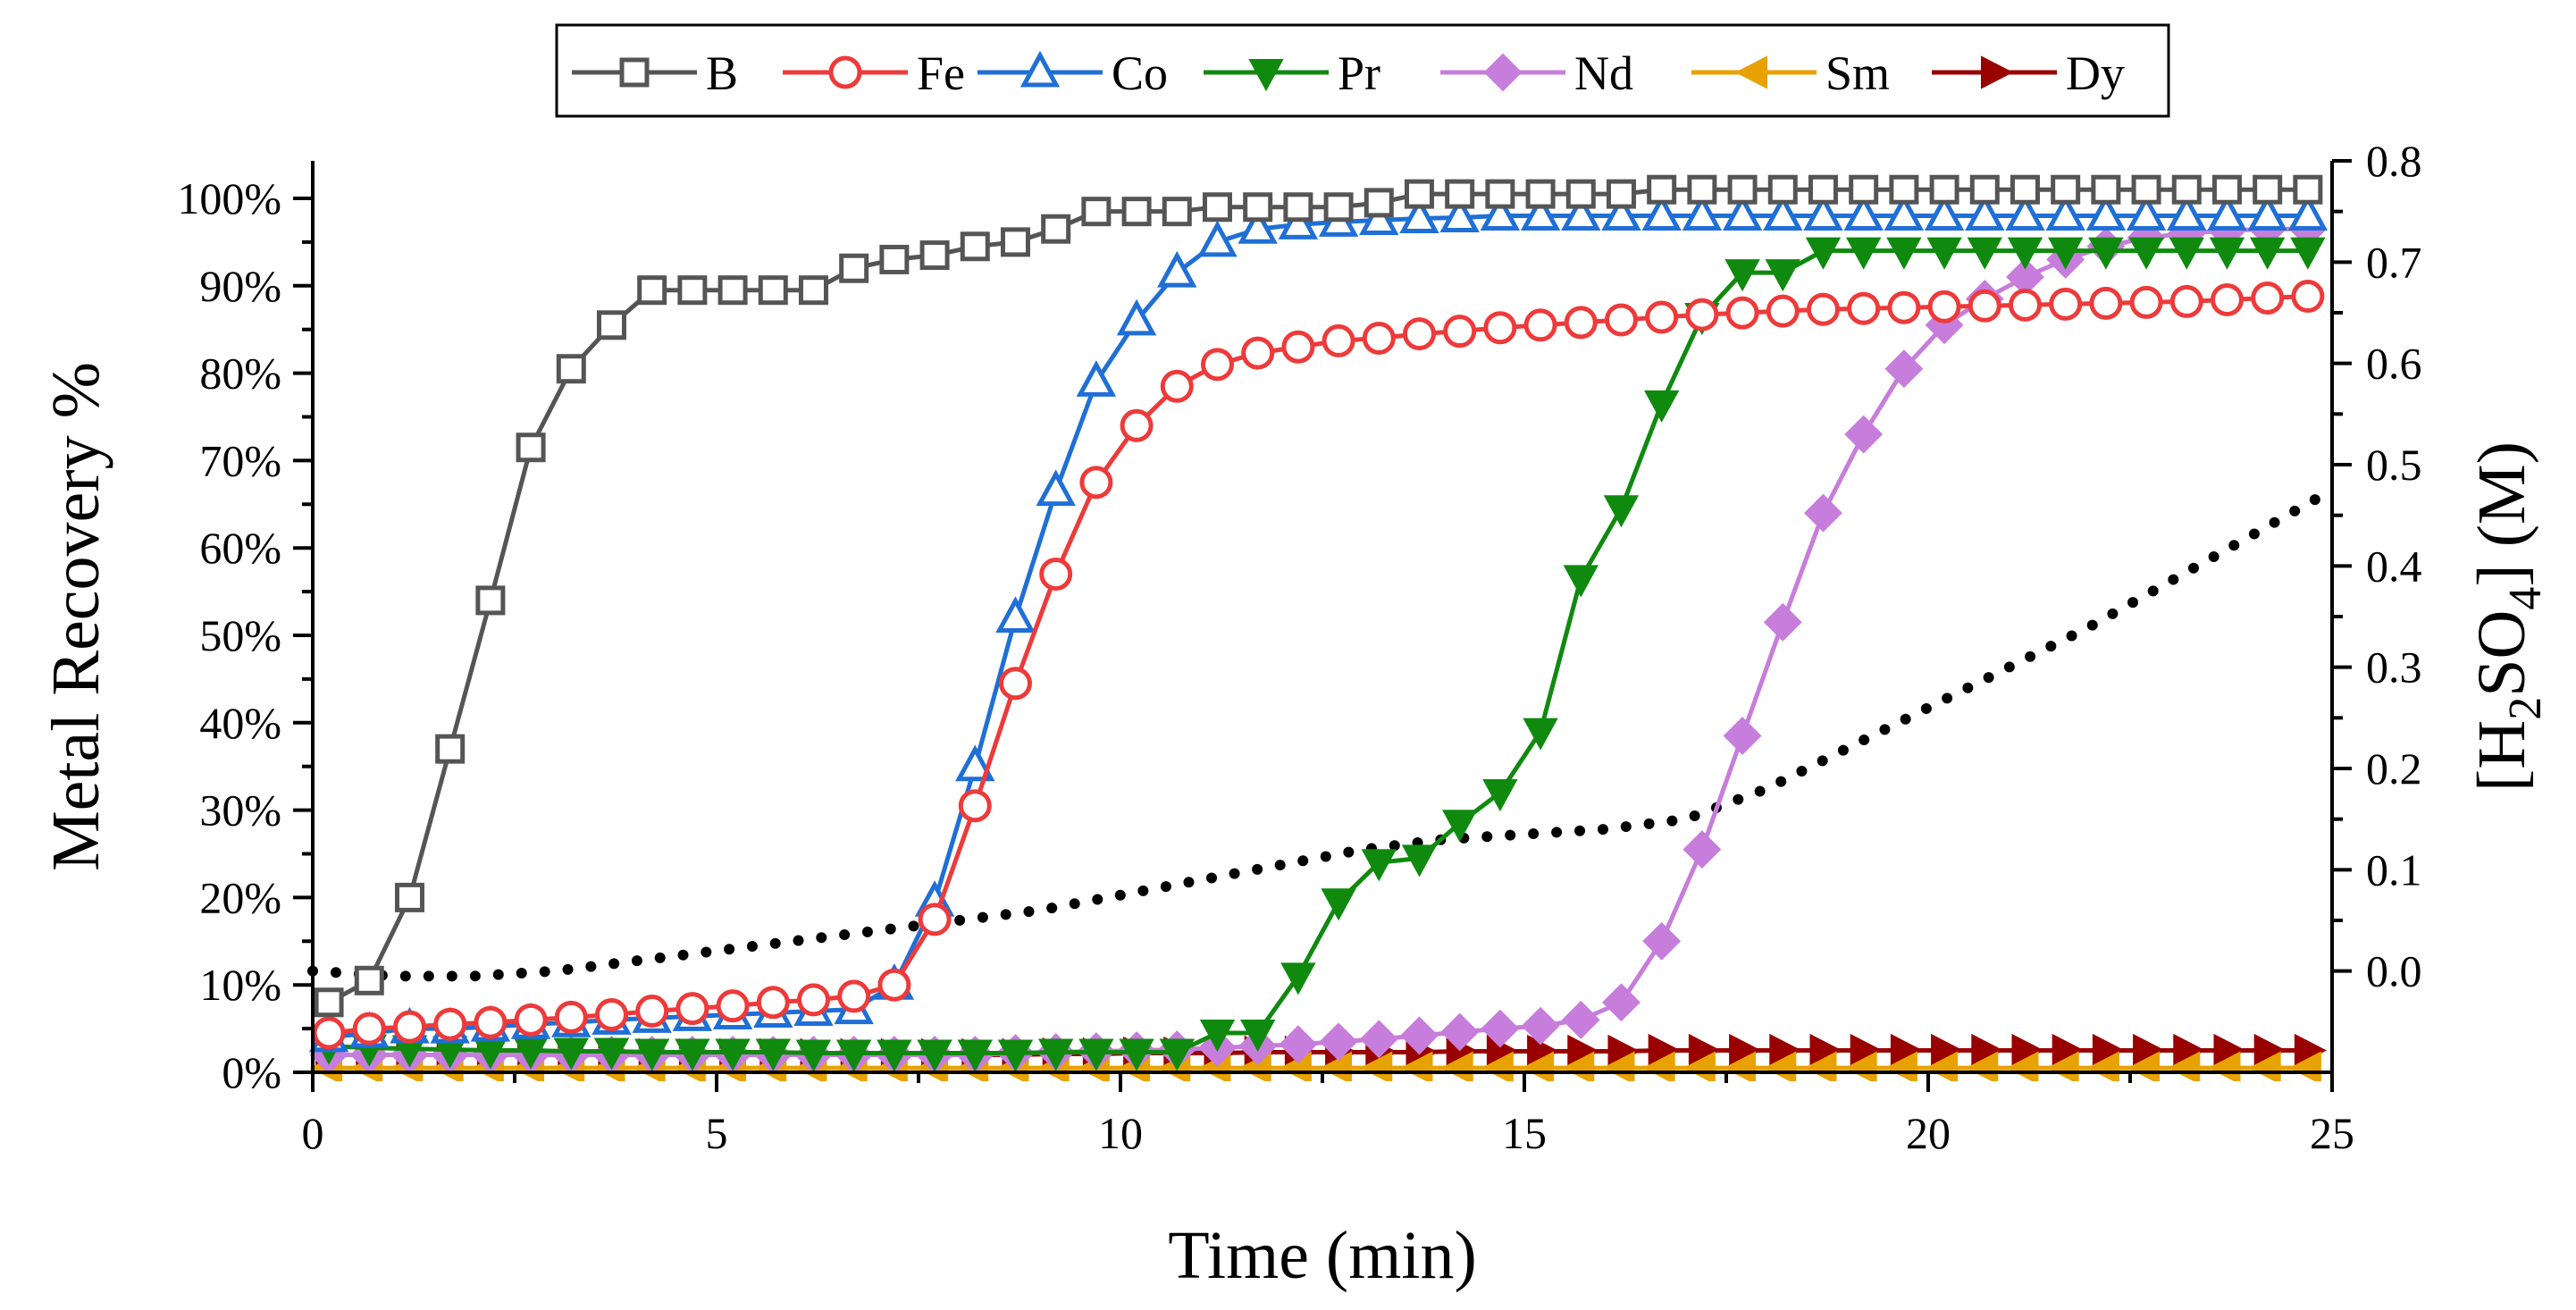  What do you see at coordinates (1603, 73) in the screenshot?
I see `legend-label-Nd: Nd` at bounding box center [1603, 73].